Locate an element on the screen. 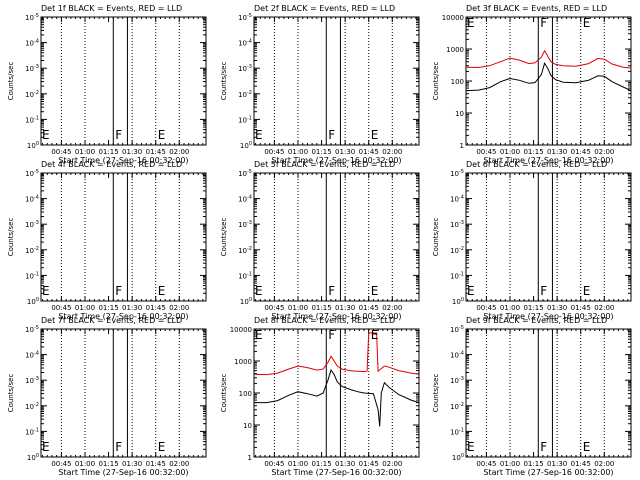  panel-title: Det 9f BLACK = Events, RED = LLD is located at coordinates (536, 320).